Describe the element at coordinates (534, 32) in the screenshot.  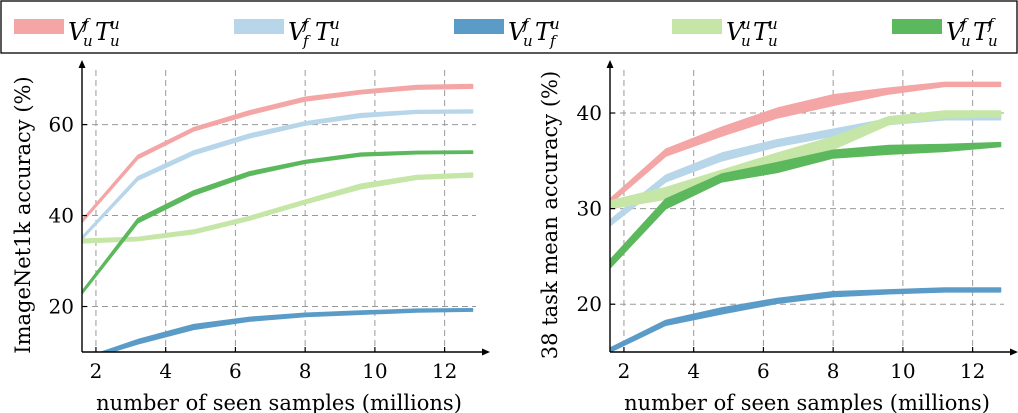
I see `legend-label: Vf uTu f` at that location.